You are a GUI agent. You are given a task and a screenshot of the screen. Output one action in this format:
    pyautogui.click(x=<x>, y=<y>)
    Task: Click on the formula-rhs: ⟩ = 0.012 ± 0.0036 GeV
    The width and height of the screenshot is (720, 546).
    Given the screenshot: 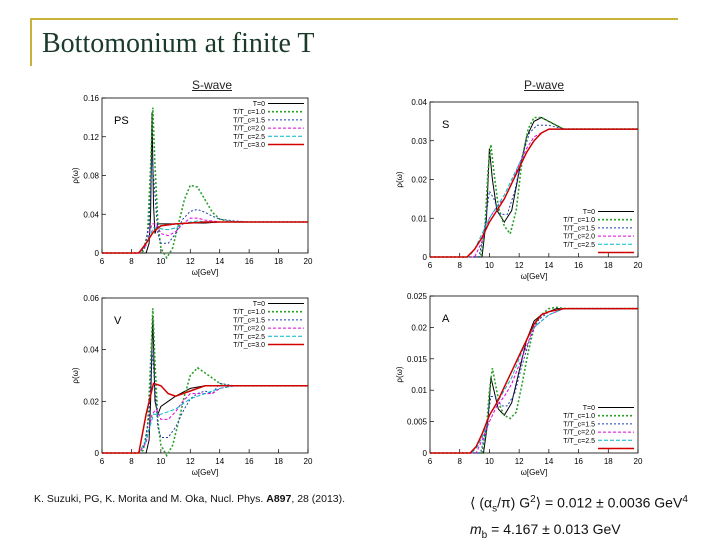 What is the action you would take?
    pyautogui.click(x=609, y=502)
    